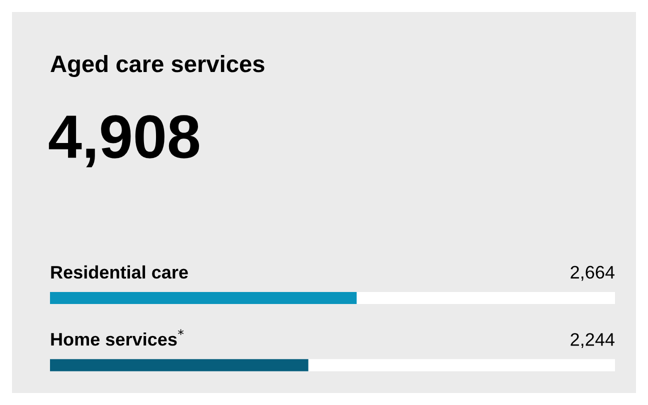  Describe the element at coordinates (157, 66) in the screenshot. I see `chart-title: Aged care services` at that location.